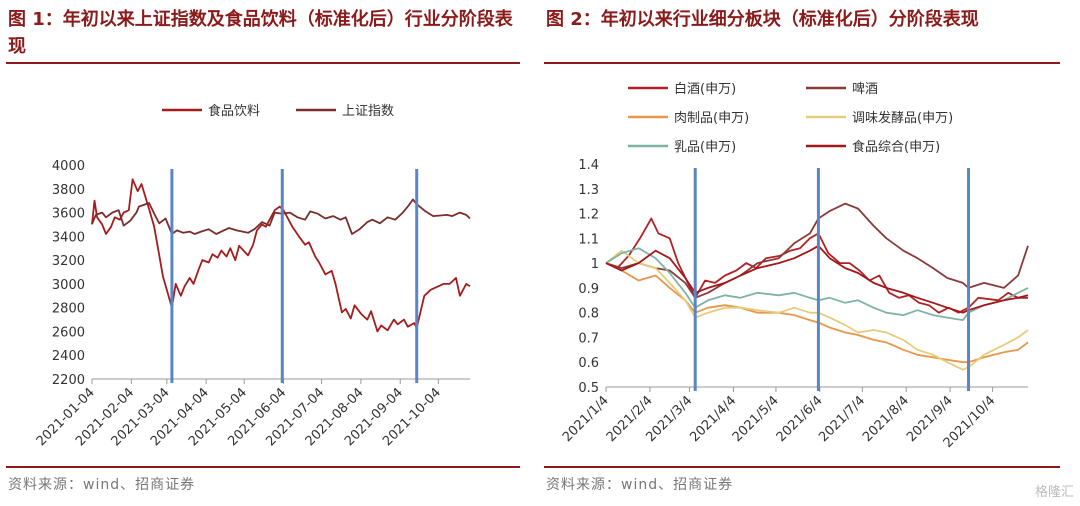 This screenshot has width=1080, height=506. Describe the element at coordinates (260, 33) in the screenshot. I see `figure1-title: 图 1：年初以来上证指数及食品饮料（标准化后）行业分阶段表现` at that location.